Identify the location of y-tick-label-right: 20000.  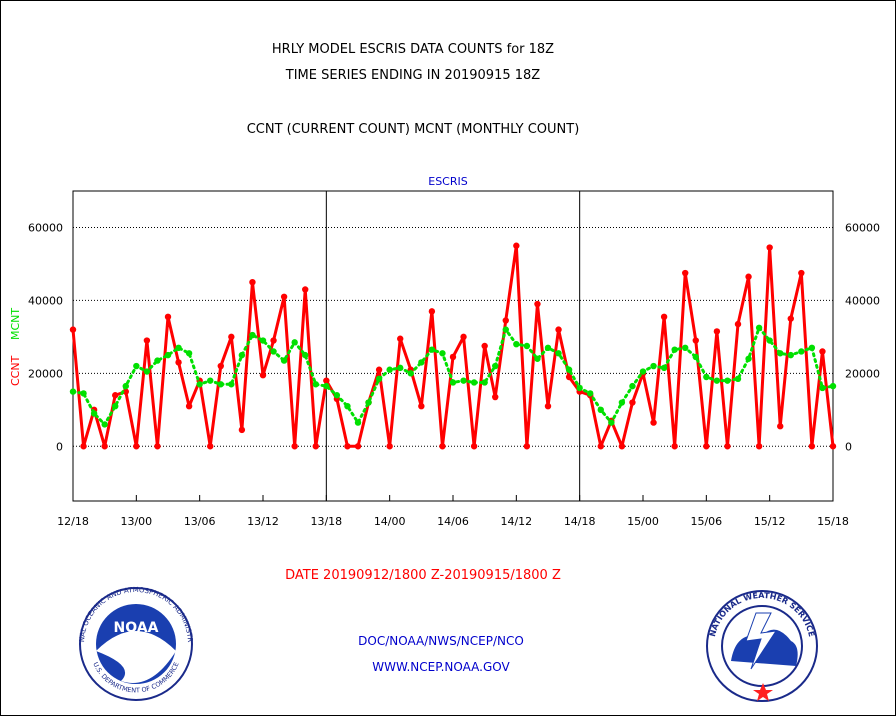
(862, 373).